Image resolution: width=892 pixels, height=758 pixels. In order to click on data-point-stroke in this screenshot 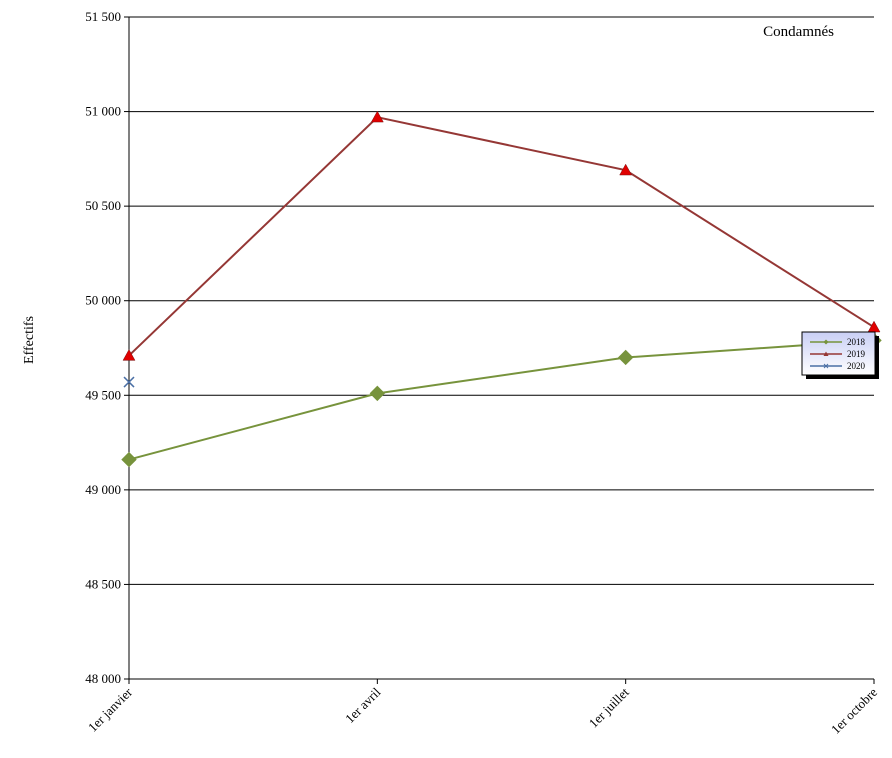, I will do `click(129, 382)`.